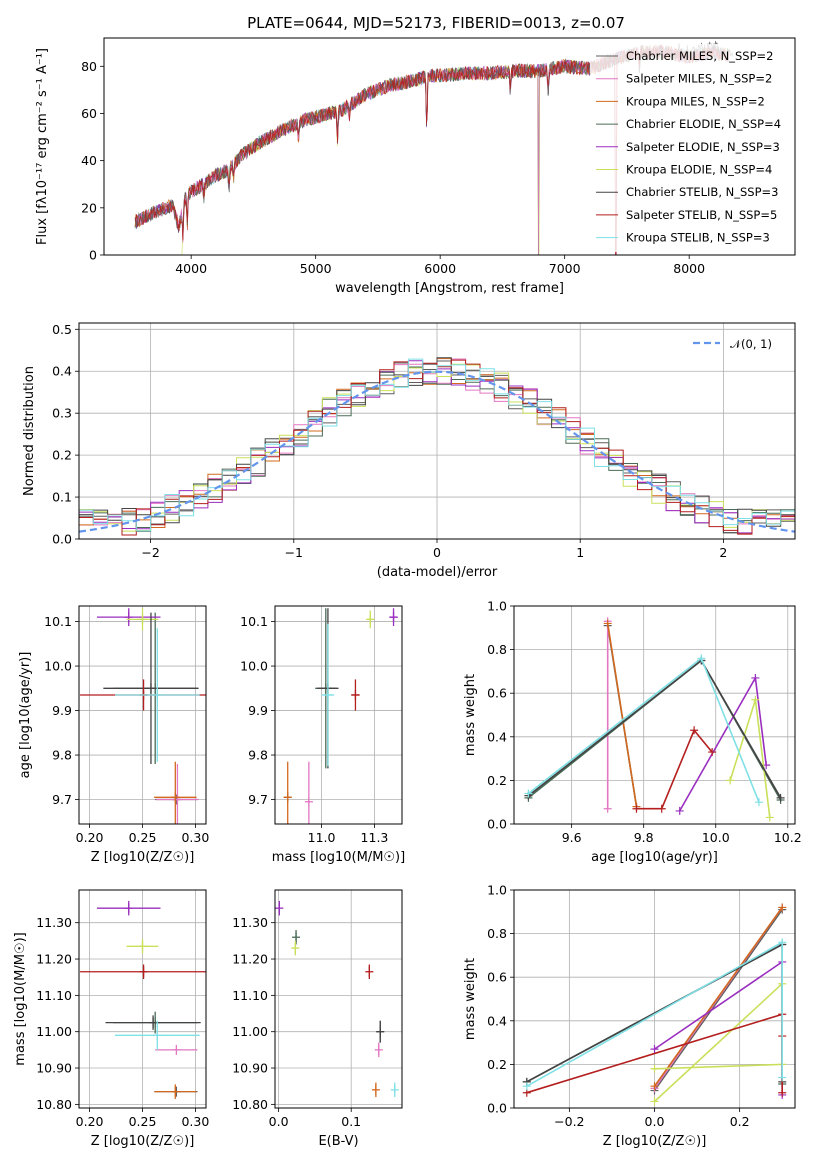  I want to click on x-tick-label: 0.20, so click(90, 1121).